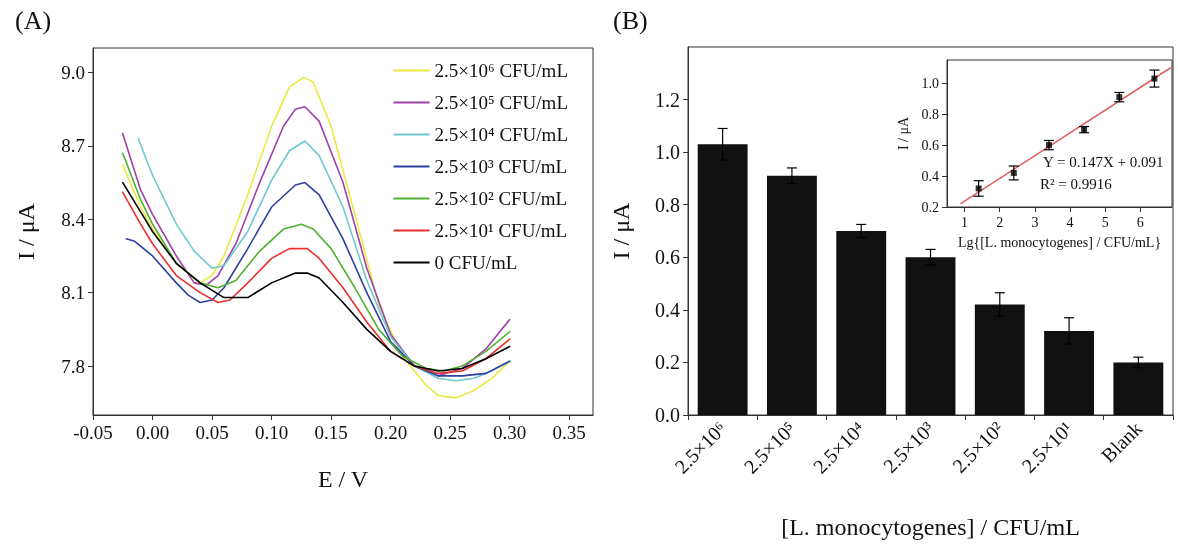 The image size is (1178, 545). I want to click on x-axis-title: [L. monocytogenes] / CFU/mL, so click(930, 527).